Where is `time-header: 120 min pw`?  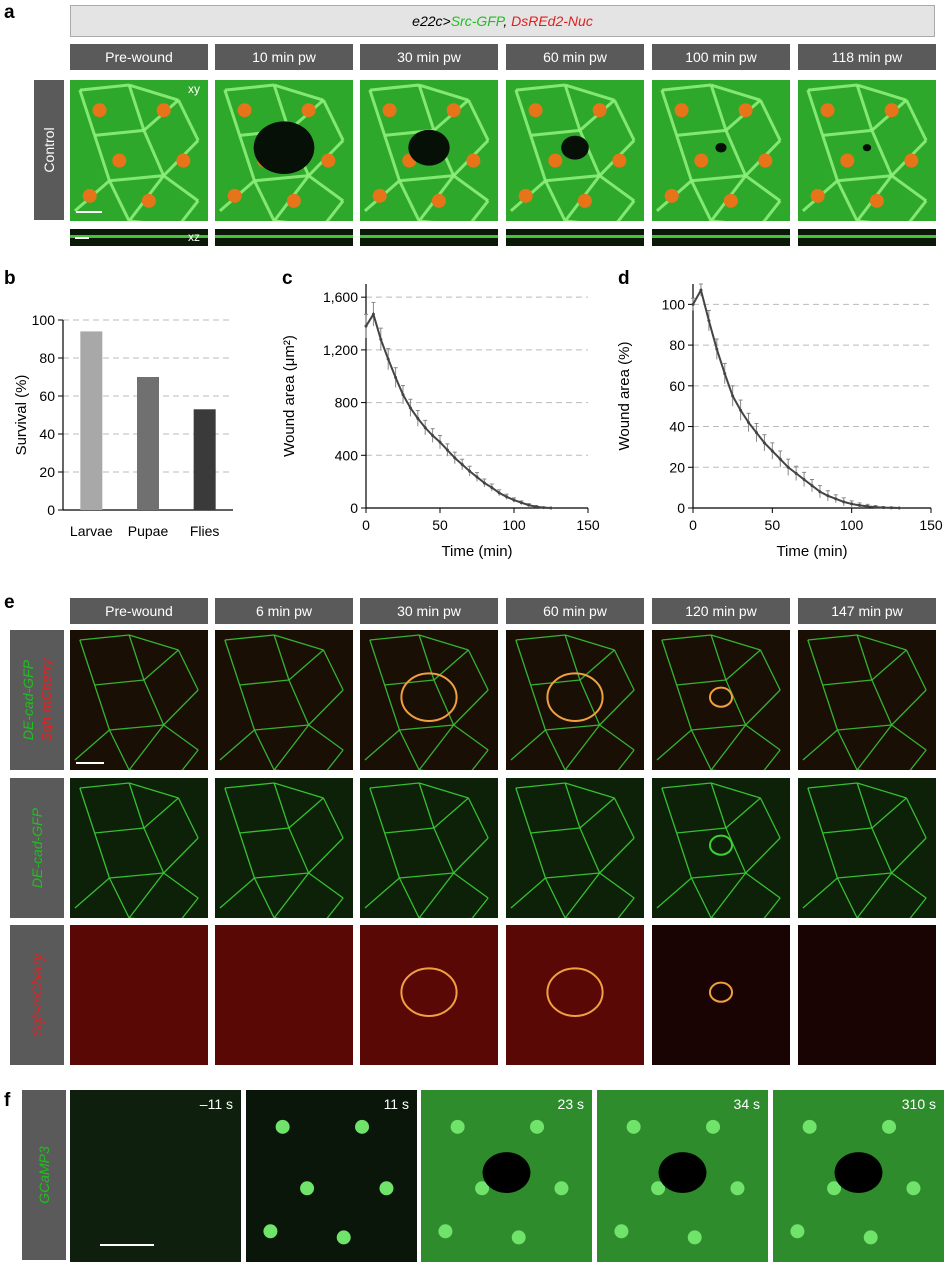 time-header: 120 min pw is located at coordinates (721, 611).